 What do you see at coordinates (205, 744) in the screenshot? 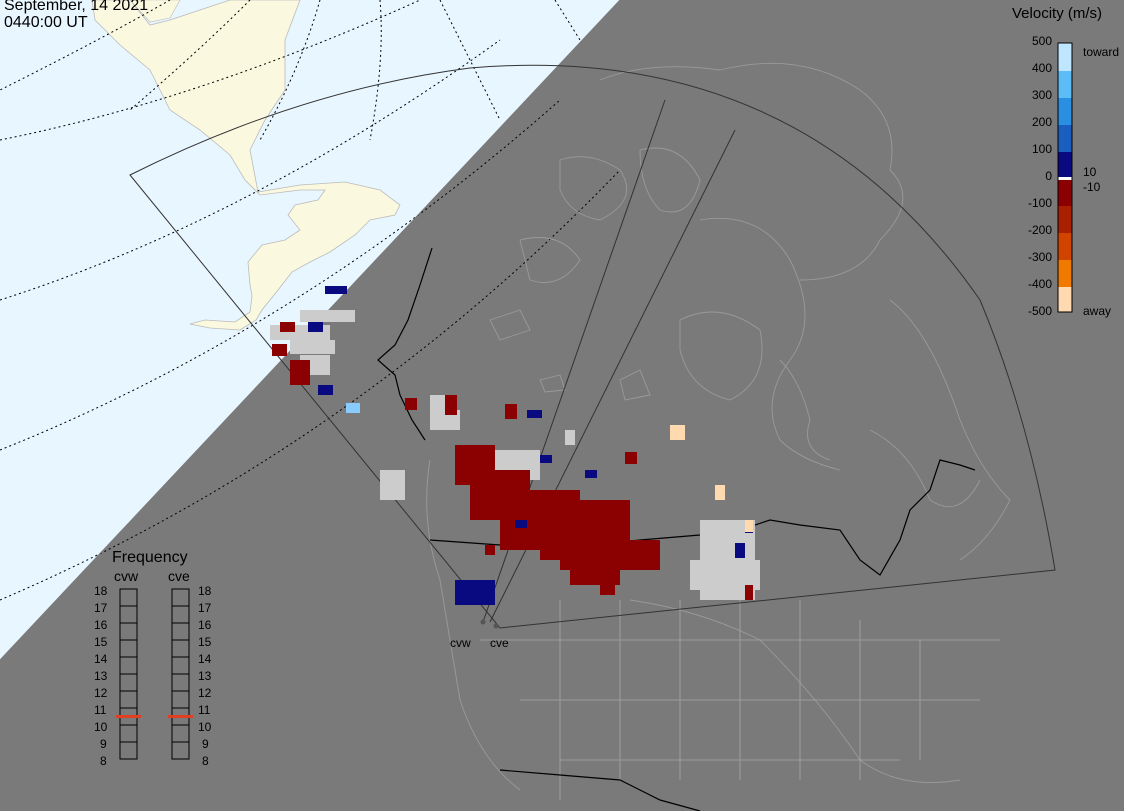
I see `frequency-tick-right: 9` at bounding box center [205, 744].